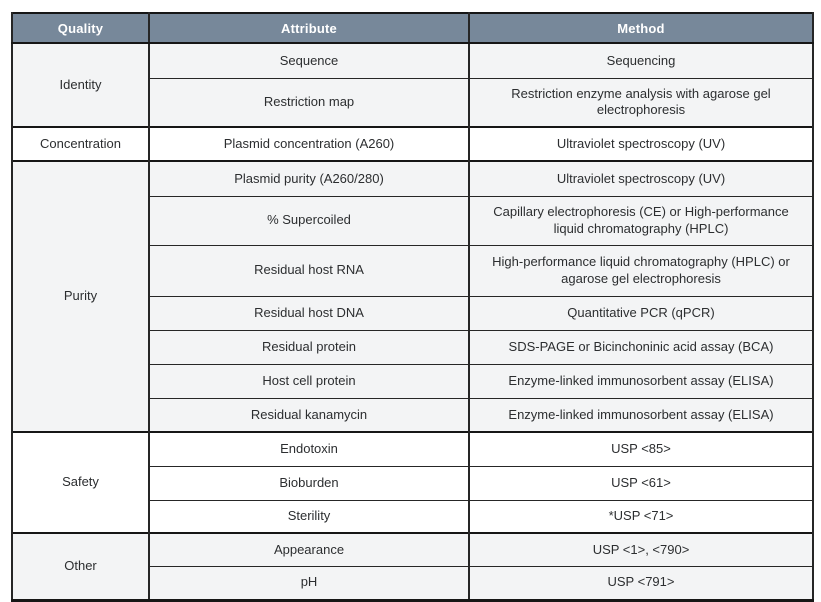  What do you see at coordinates (309, 102) in the screenshot?
I see `attribute-cell: Restriction map` at bounding box center [309, 102].